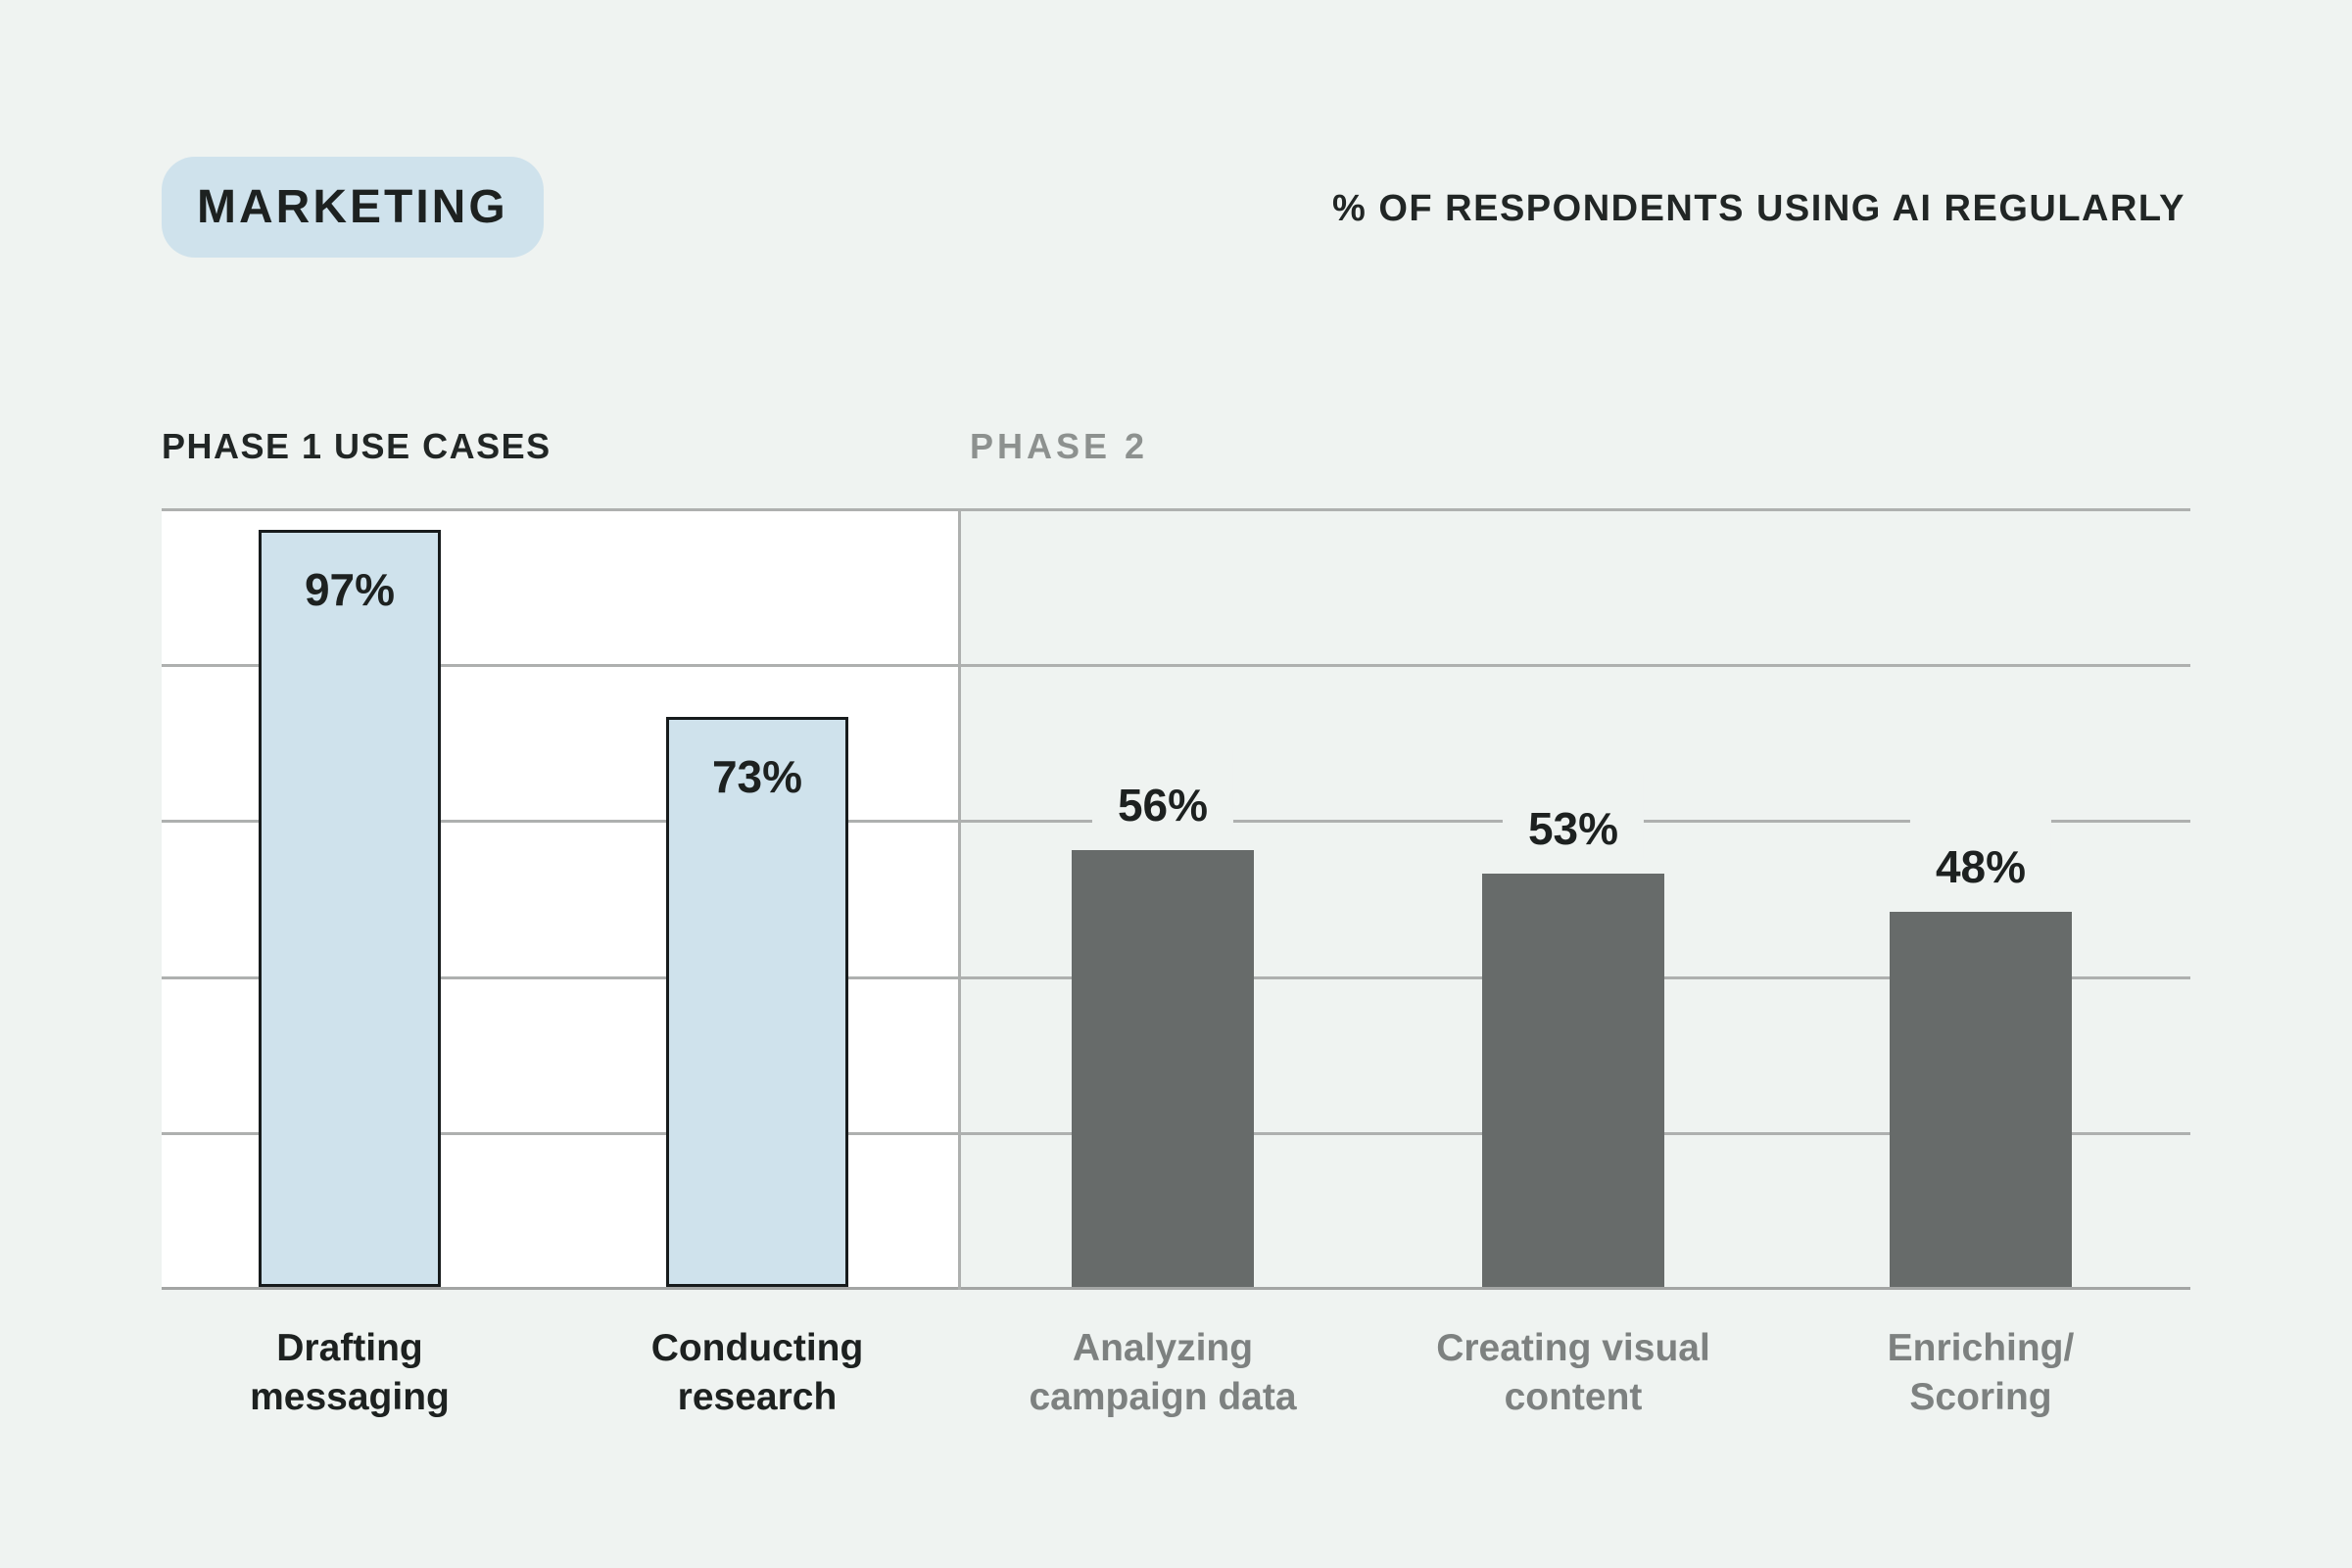 This screenshot has width=2352, height=1568. What do you see at coordinates (350, 1373) in the screenshot?
I see `category-label-drafting-messaging: Drafting messaging` at bounding box center [350, 1373].